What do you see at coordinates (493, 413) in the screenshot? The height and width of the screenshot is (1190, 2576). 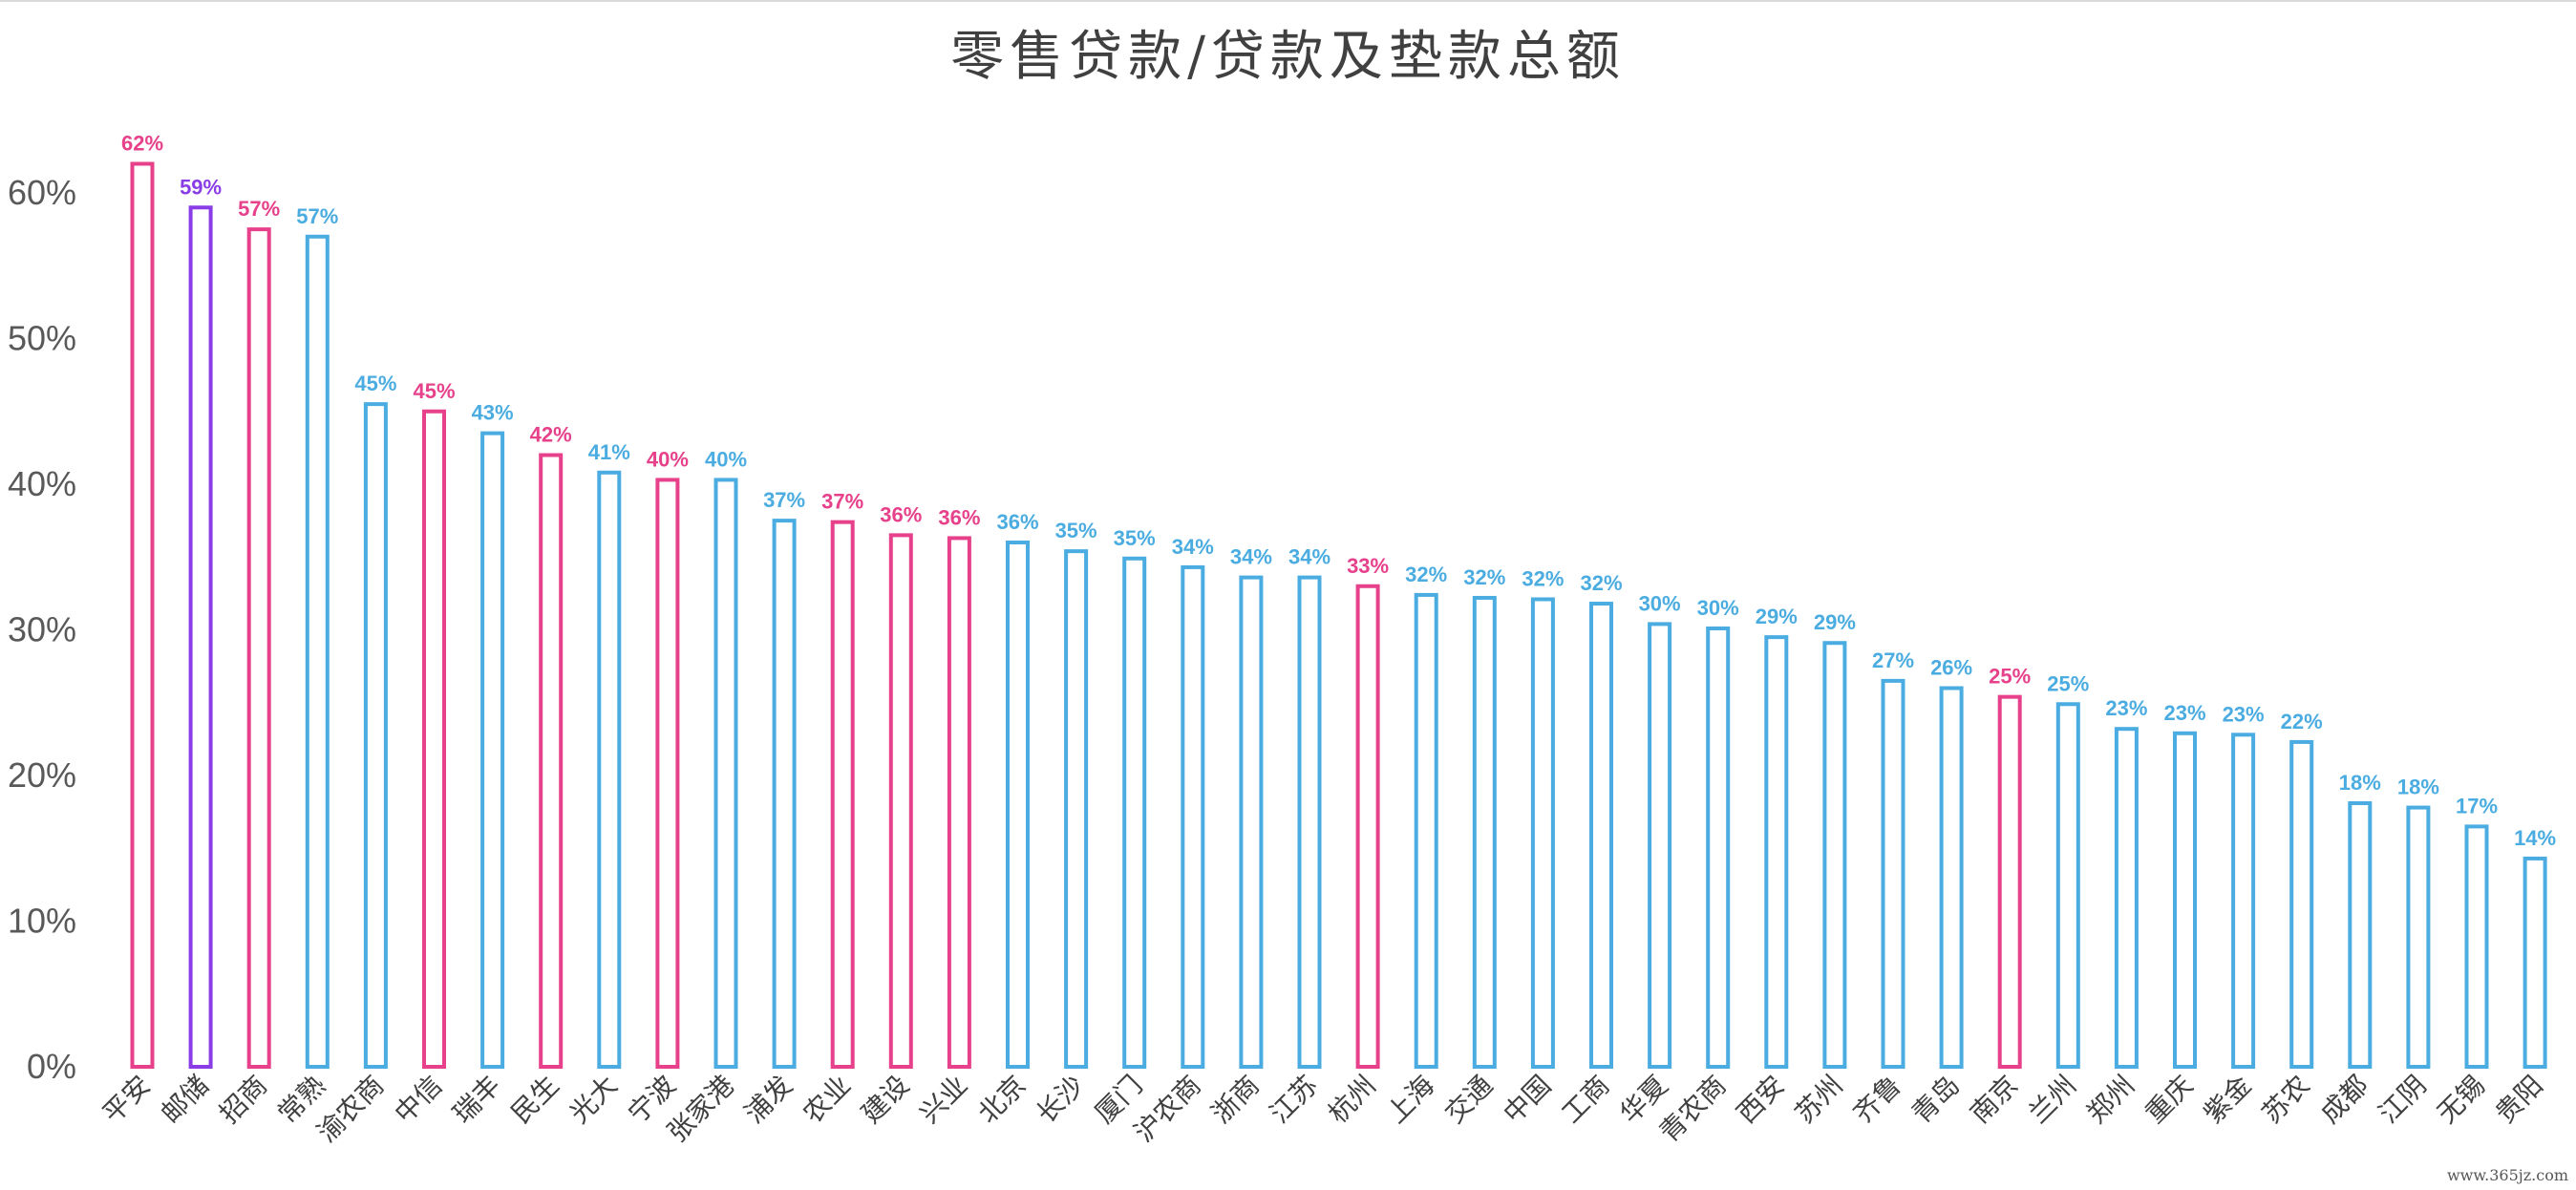 I see `data-label: 43%` at bounding box center [493, 413].